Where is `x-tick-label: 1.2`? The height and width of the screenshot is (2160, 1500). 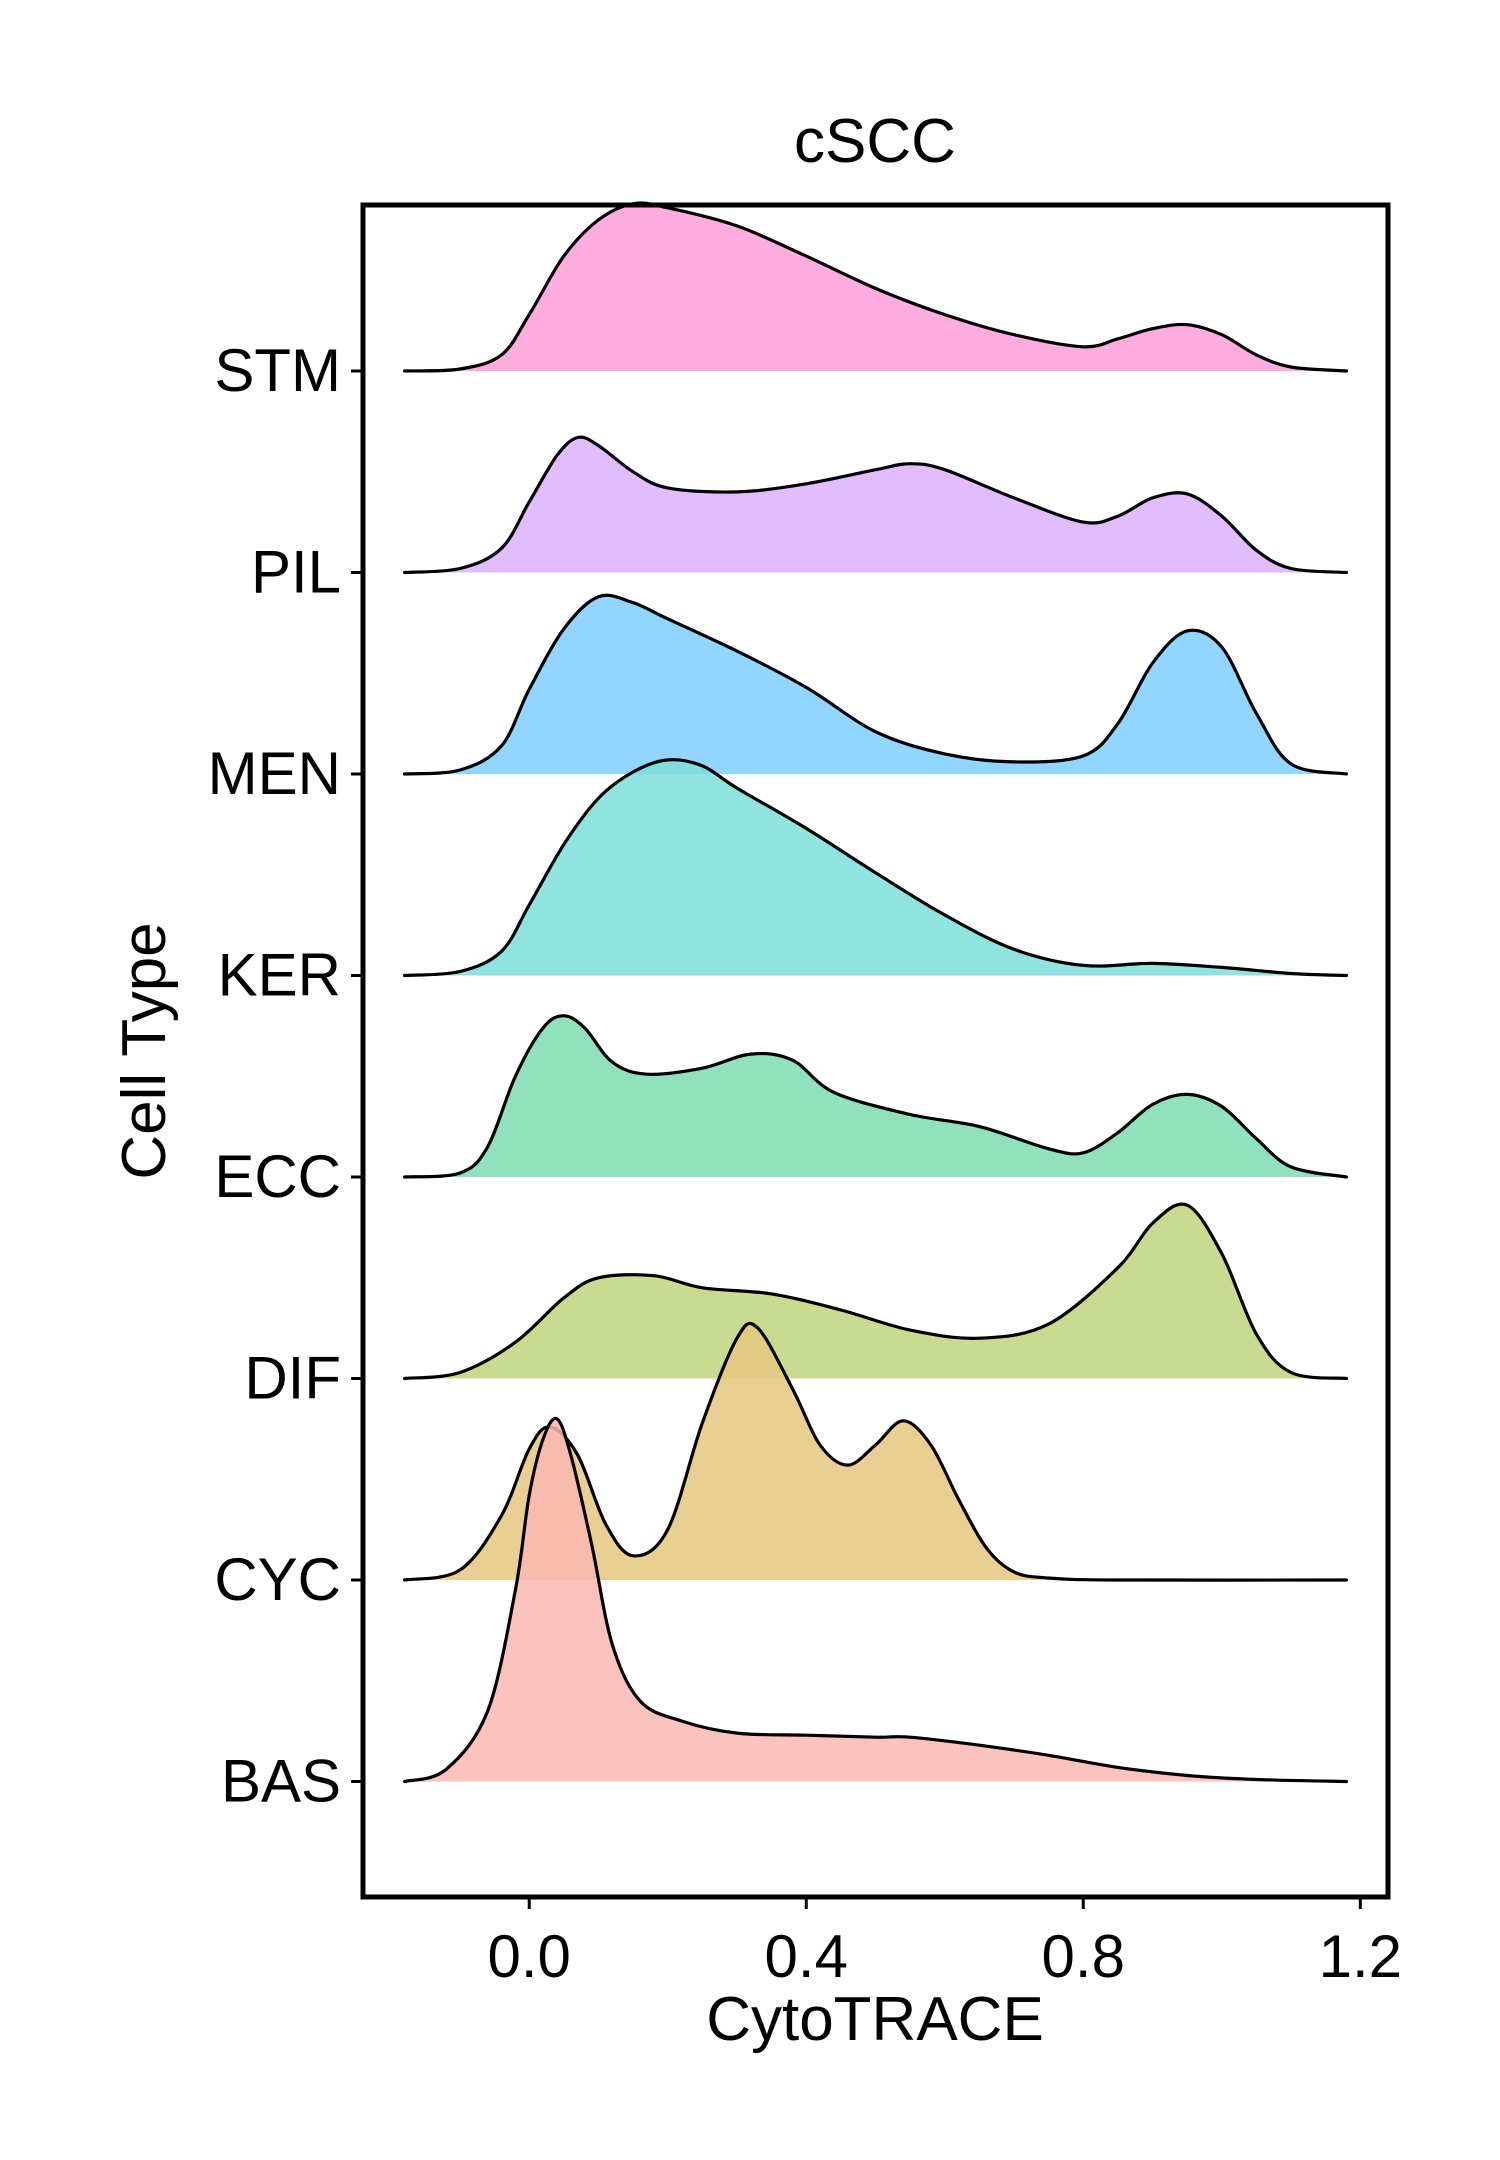 x-tick-label: 1.2 is located at coordinates (1360, 1956).